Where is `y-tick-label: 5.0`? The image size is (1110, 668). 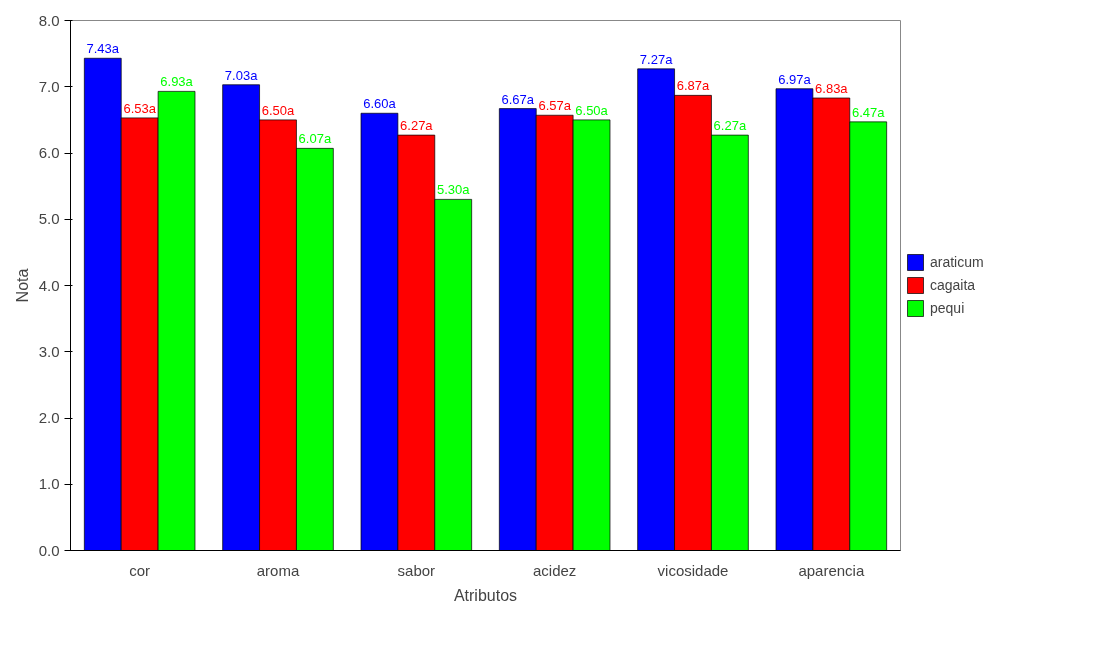 y-tick-label: 5.0 is located at coordinates (49, 219).